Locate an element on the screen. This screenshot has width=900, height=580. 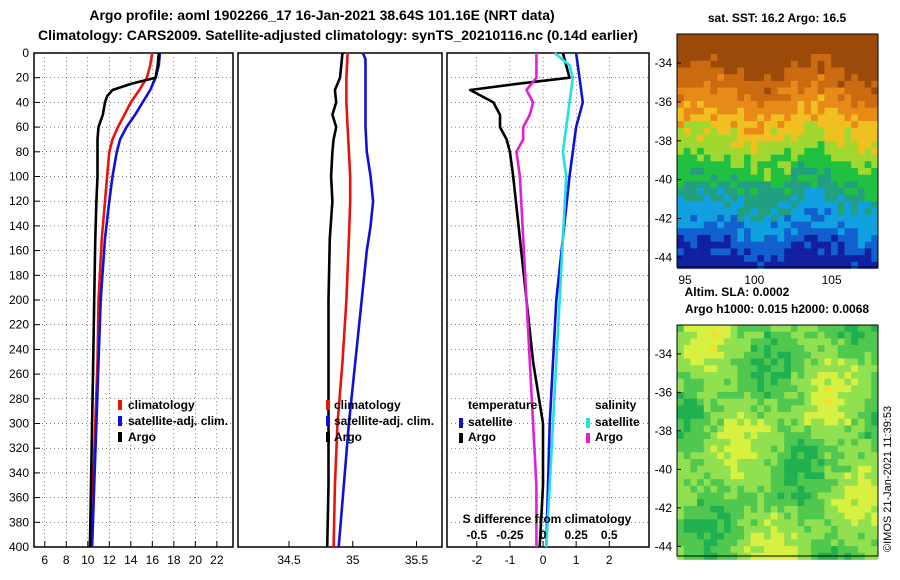
series-line-satellite-adj-clim- is located at coordinates (126, 300).